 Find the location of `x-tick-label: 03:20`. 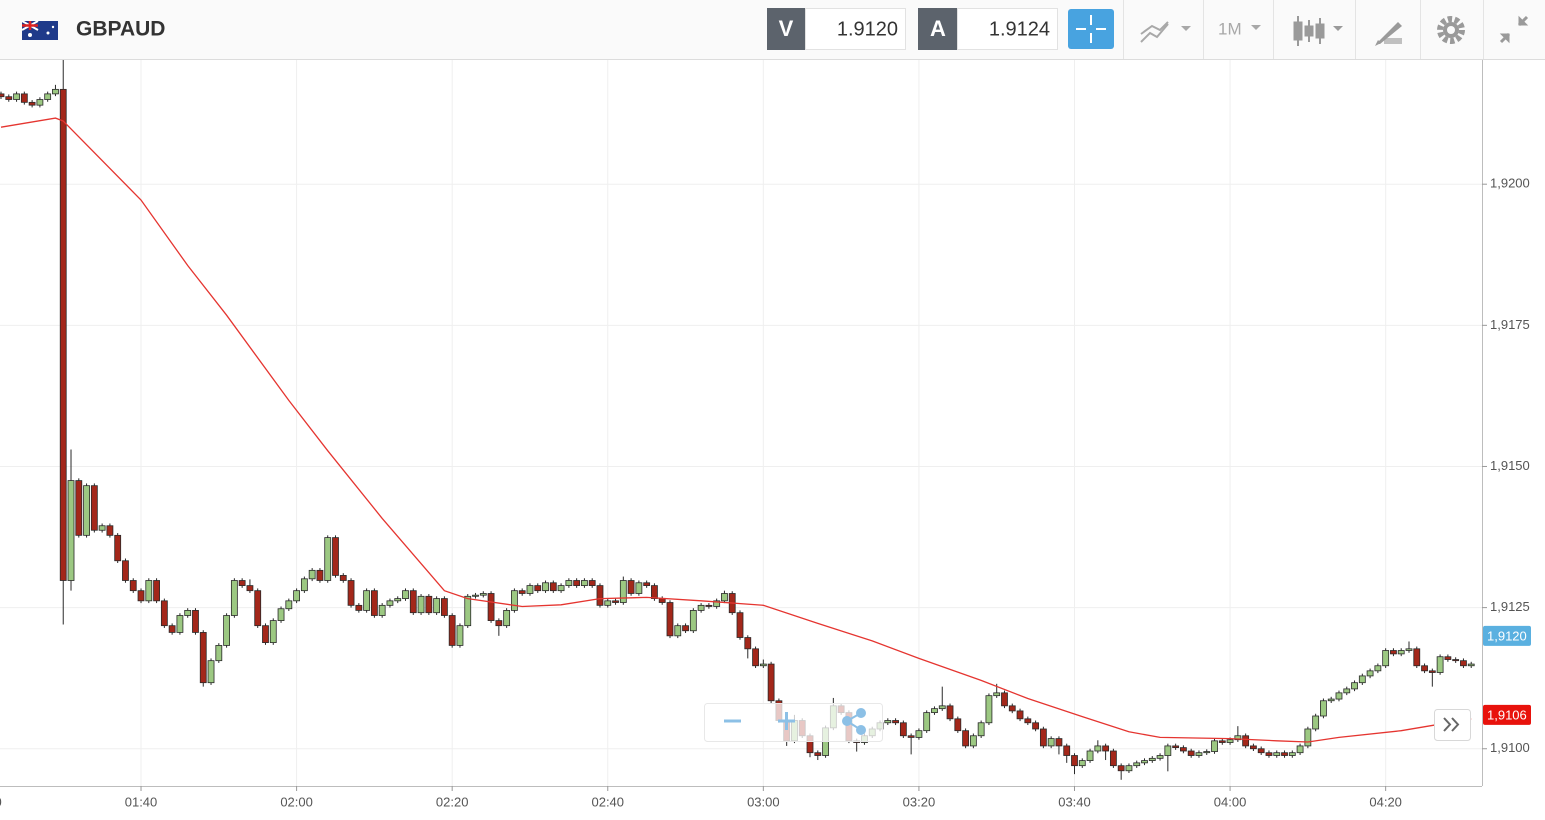

x-tick-label: 03:20 is located at coordinates (919, 801).